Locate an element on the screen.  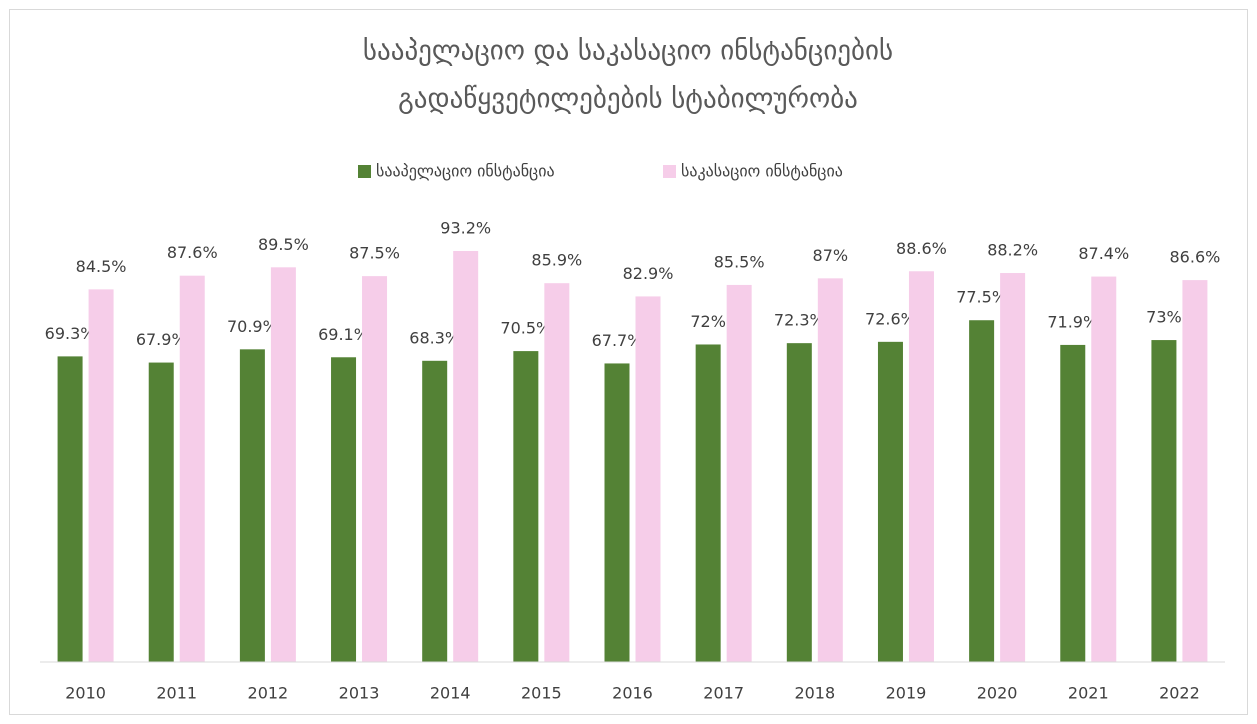
value-label: 89.5% is located at coordinates (283, 244).